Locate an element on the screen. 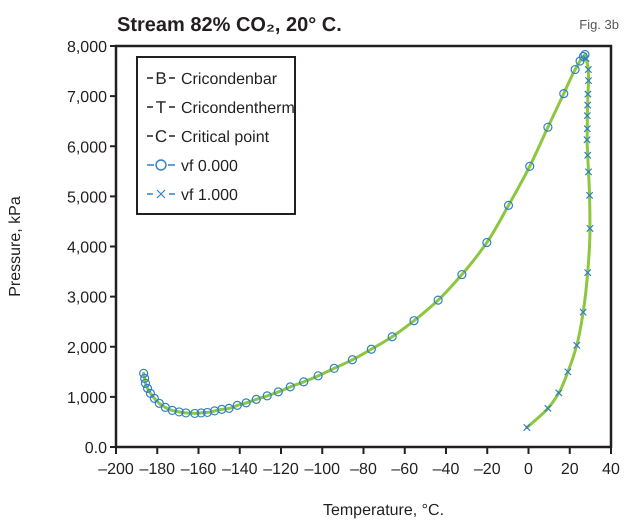 Image resolution: width=625 pixels, height=521 pixels. x-tick-label: 0 is located at coordinates (529, 469).